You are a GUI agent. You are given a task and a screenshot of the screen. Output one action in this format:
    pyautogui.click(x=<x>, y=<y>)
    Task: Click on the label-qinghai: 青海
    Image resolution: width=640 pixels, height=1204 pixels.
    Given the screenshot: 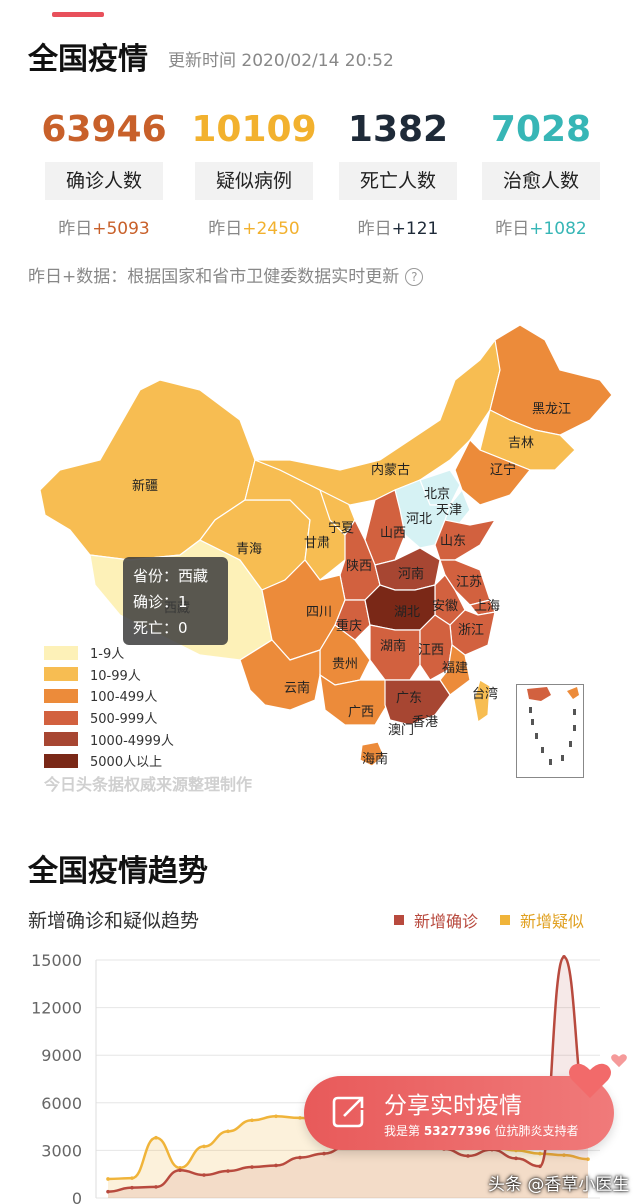 What is the action you would take?
    pyautogui.click(x=249, y=549)
    